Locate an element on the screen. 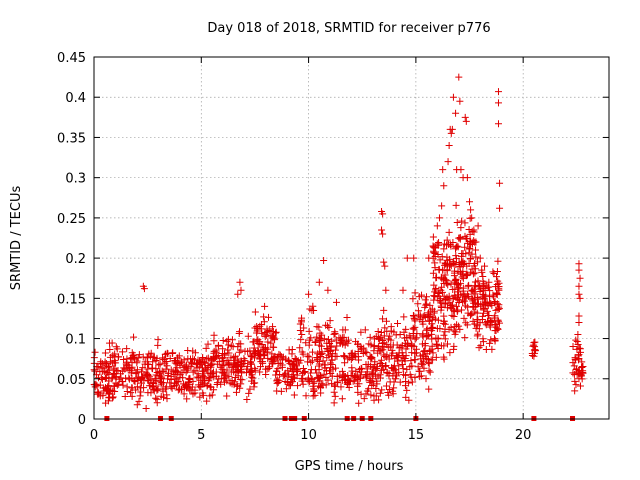 The height and width of the screenshot is (480, 640). y-tick-label: 0.25 is located at coordinates (71, 219).